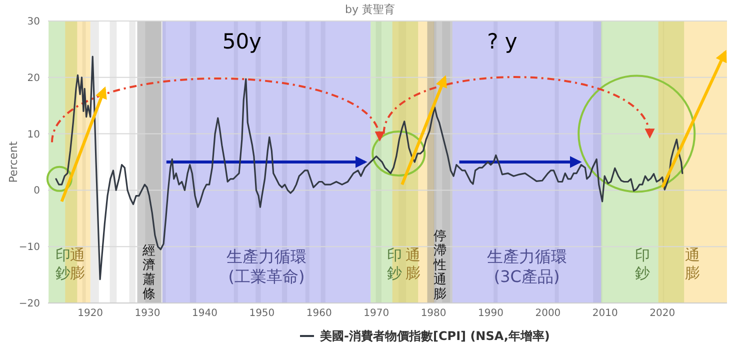  Describe the element at coordinates (266, 266) in the screenshot. I see `band-label: 生產力循環 (工業革命)` at that location.